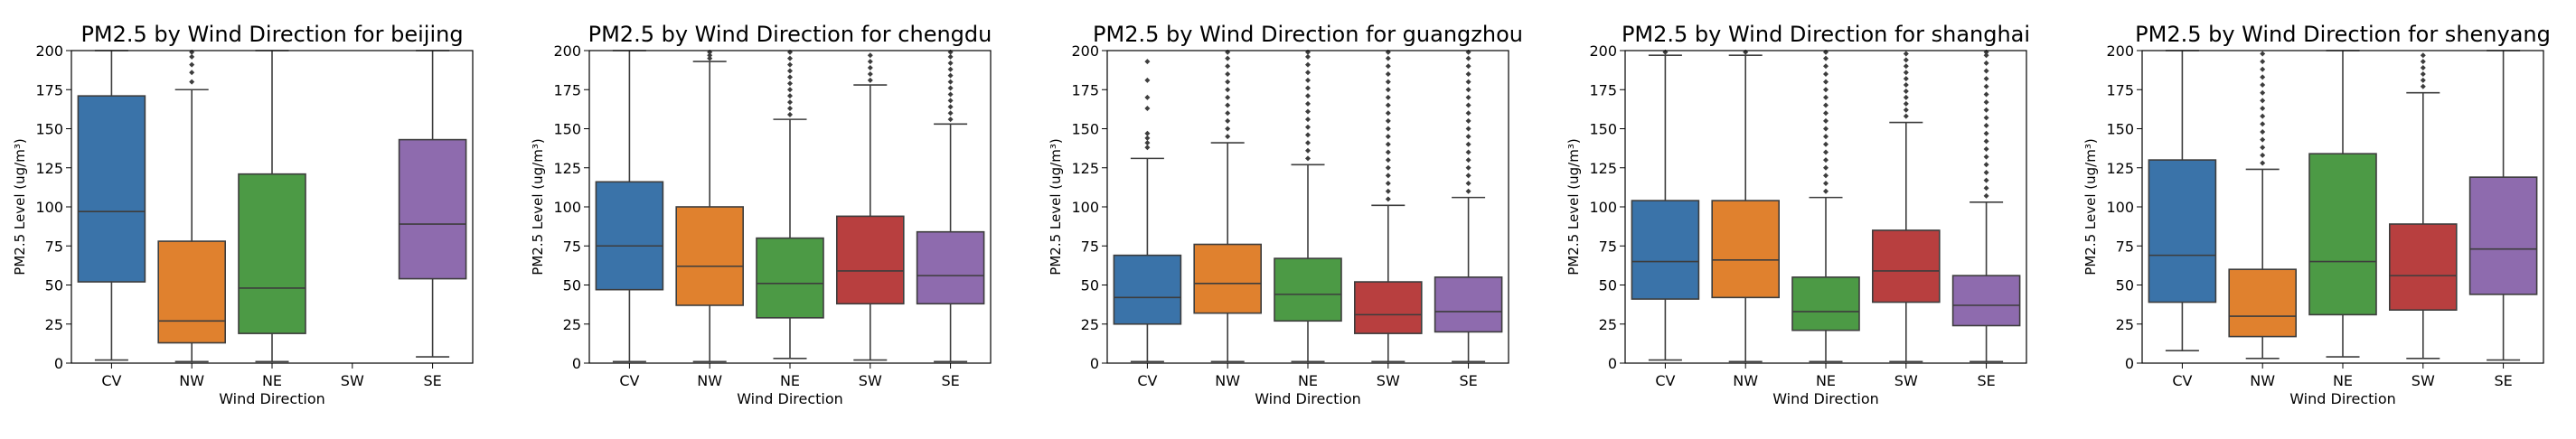 This screenshot has width=2576, height=439. I want to click on axes-frame, so click(1826, 207).